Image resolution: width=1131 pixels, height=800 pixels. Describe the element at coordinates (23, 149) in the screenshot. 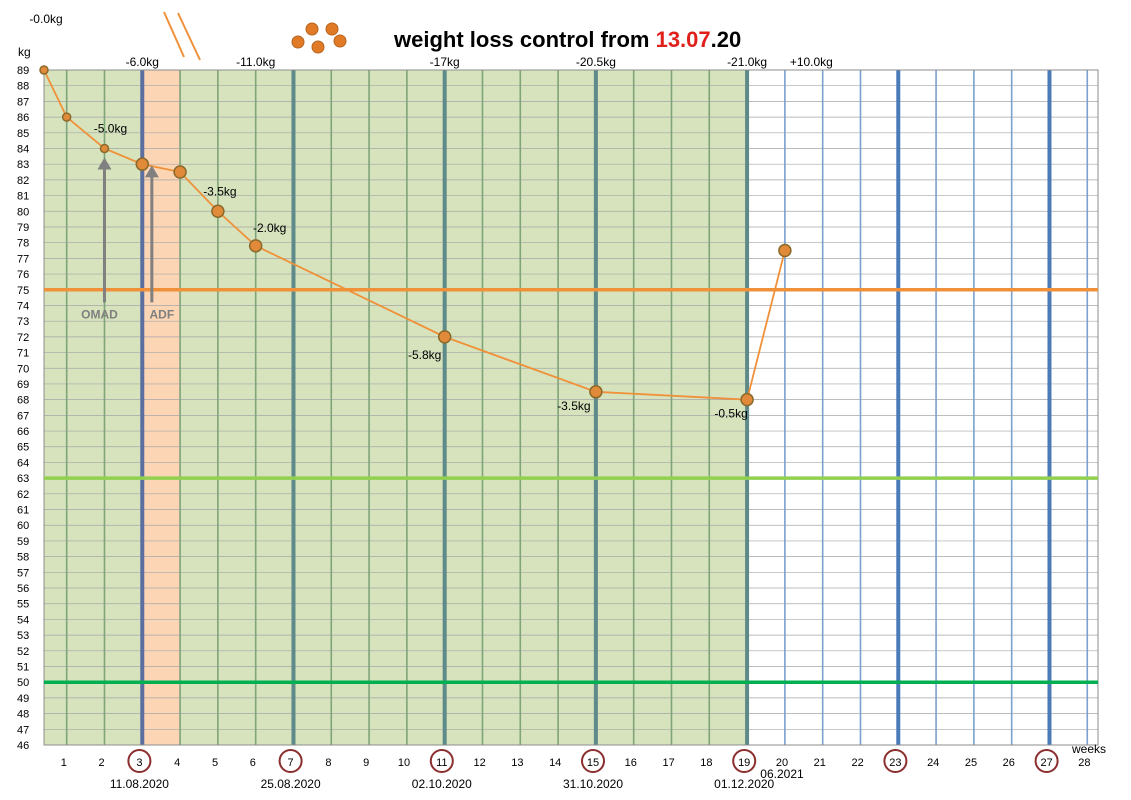

I see `y-tick-84: 84` at that location.